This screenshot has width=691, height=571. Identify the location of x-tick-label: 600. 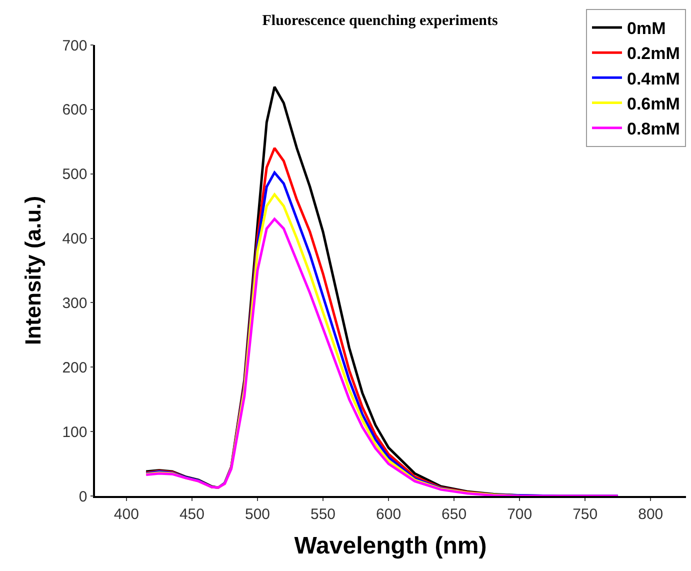
(389, 514).